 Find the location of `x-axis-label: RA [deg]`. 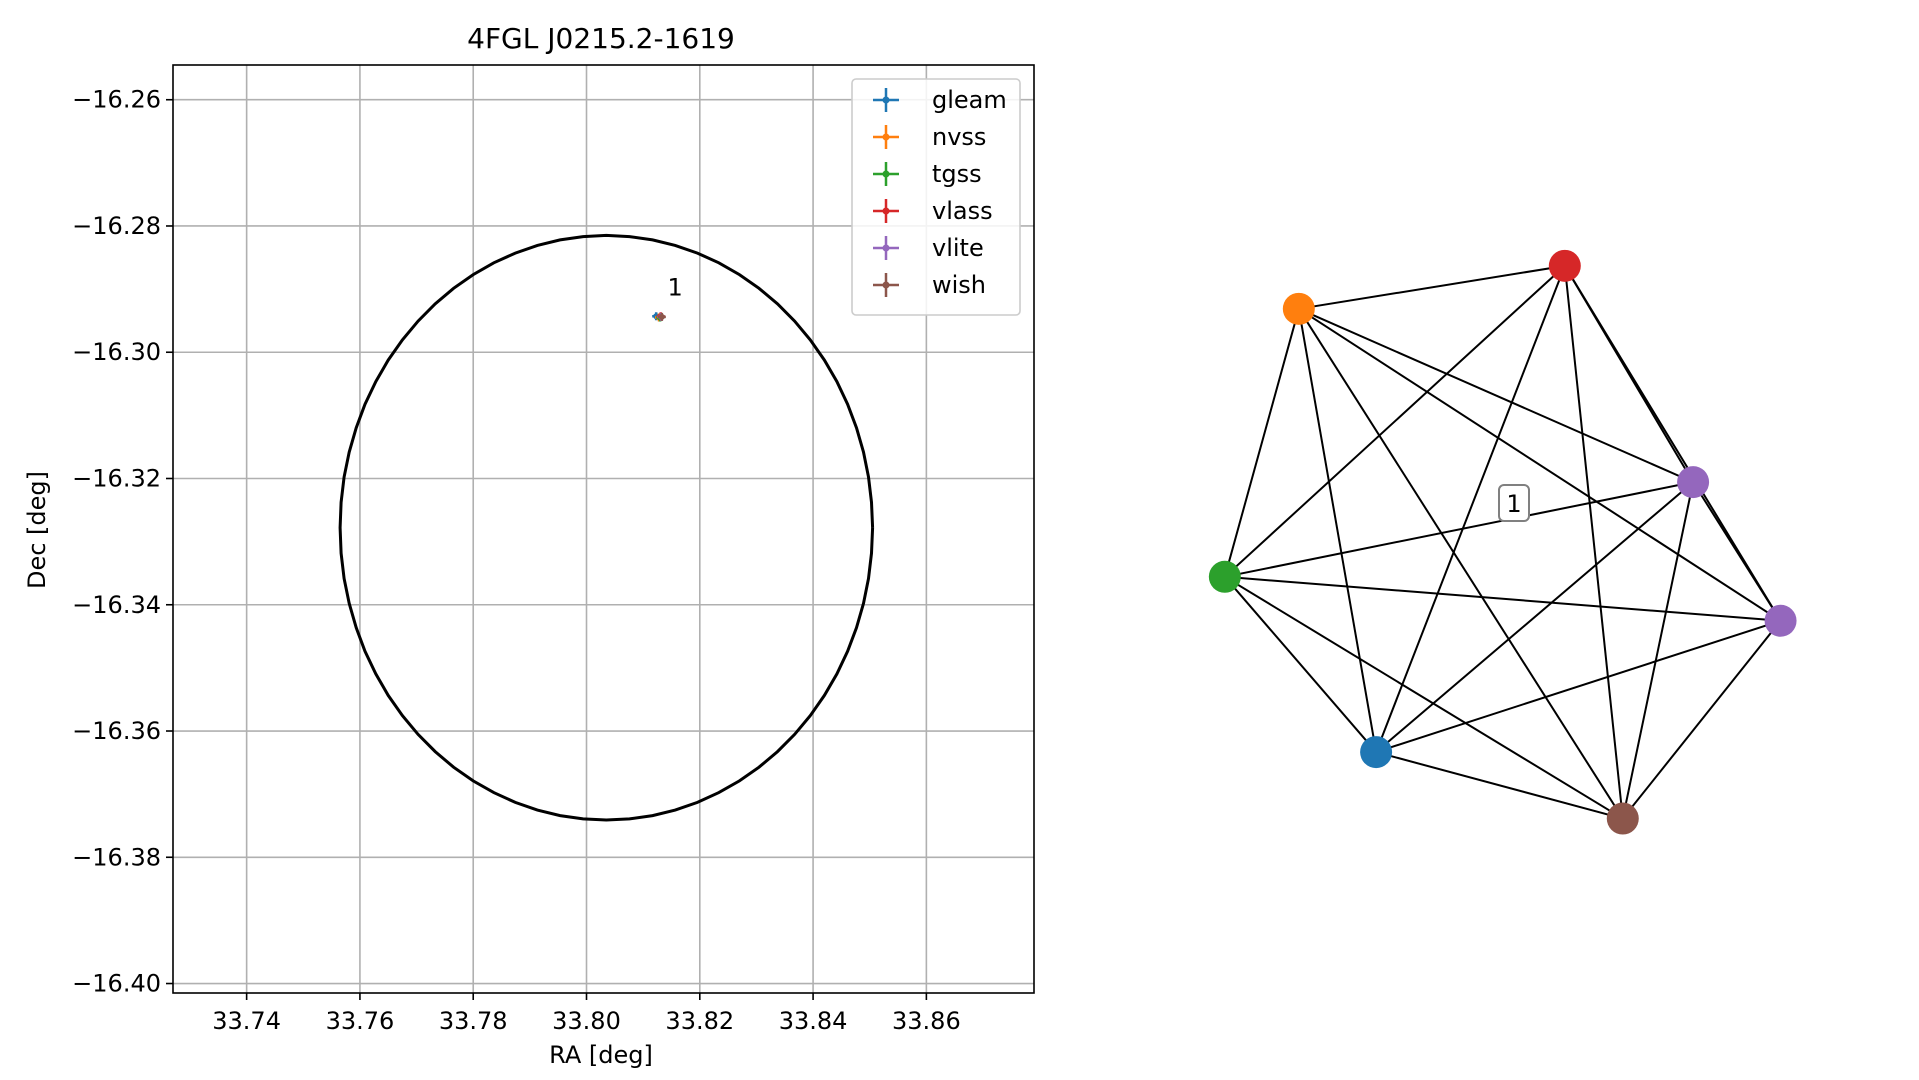

x-axis-label: RA [deg] is located at coordinates (601, 1055).